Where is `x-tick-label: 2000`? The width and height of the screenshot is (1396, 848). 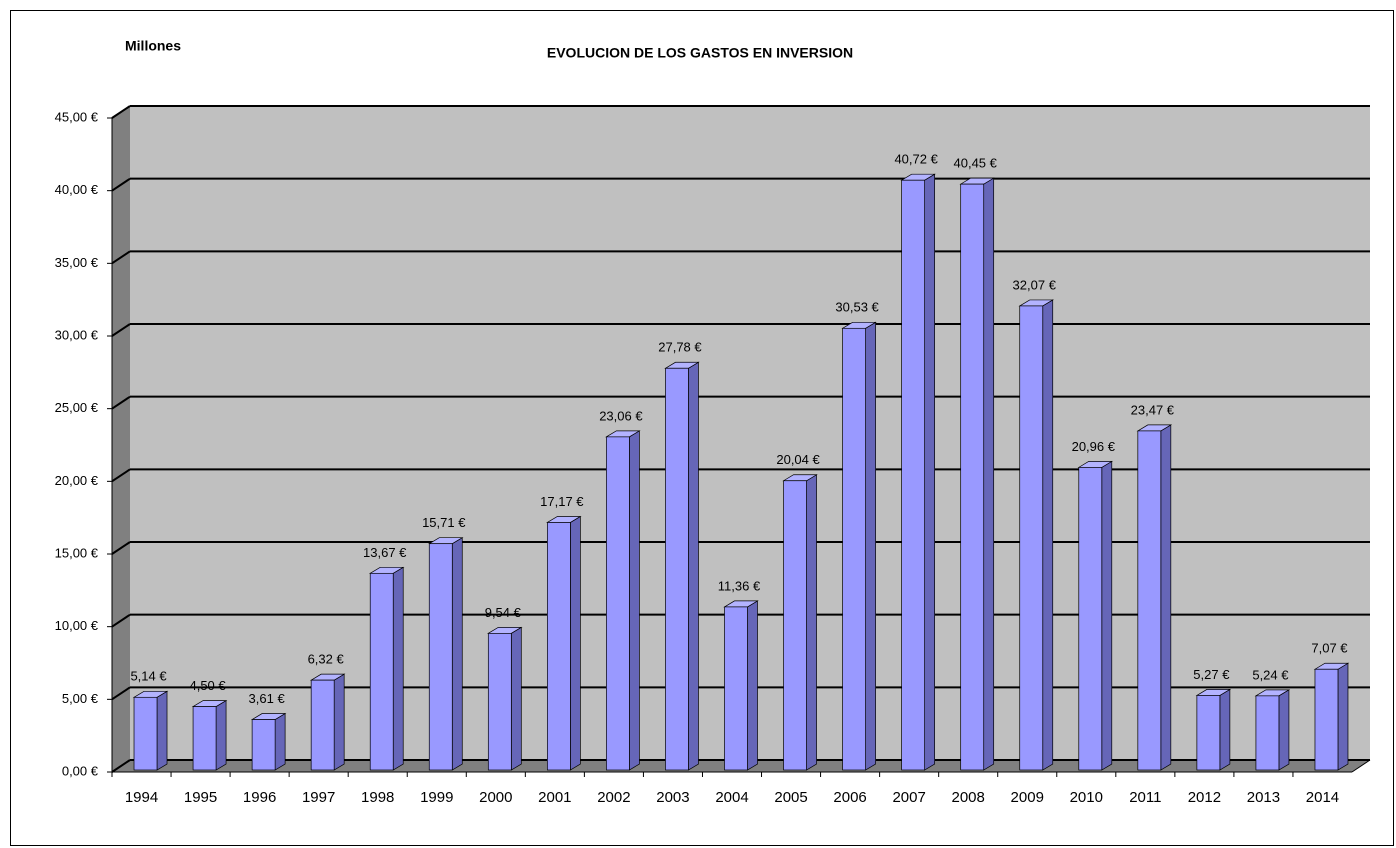 x-tick-label: 2000 is located at coordinates (495, 797).